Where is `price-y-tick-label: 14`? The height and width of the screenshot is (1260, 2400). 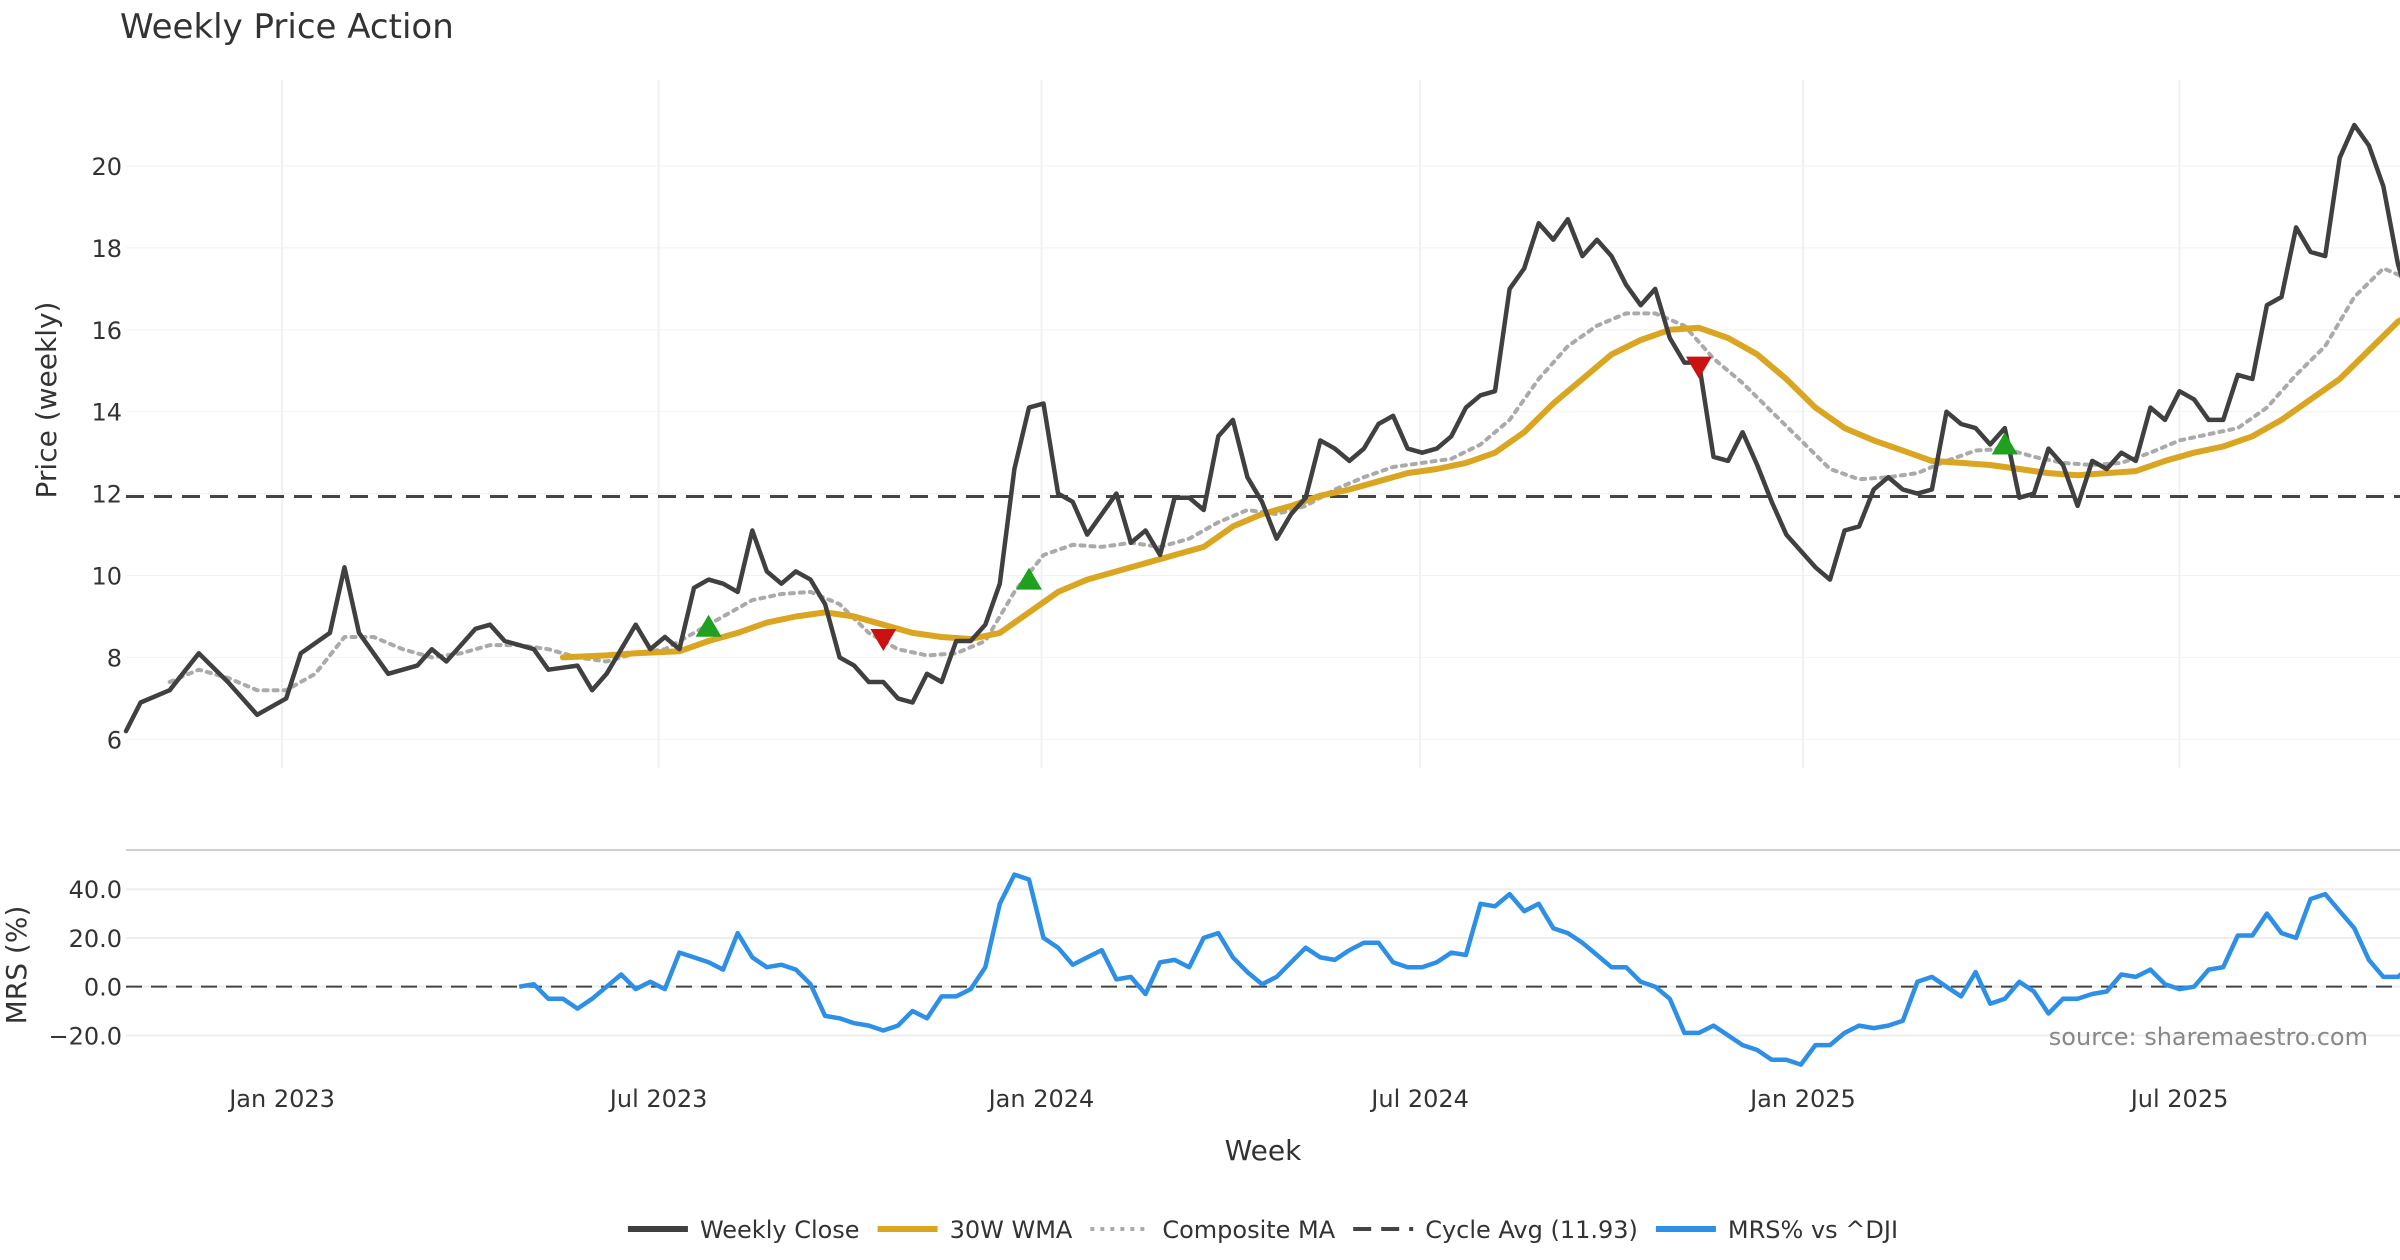 price-y-tick-label: 14 is located at coordinates (106, 413).